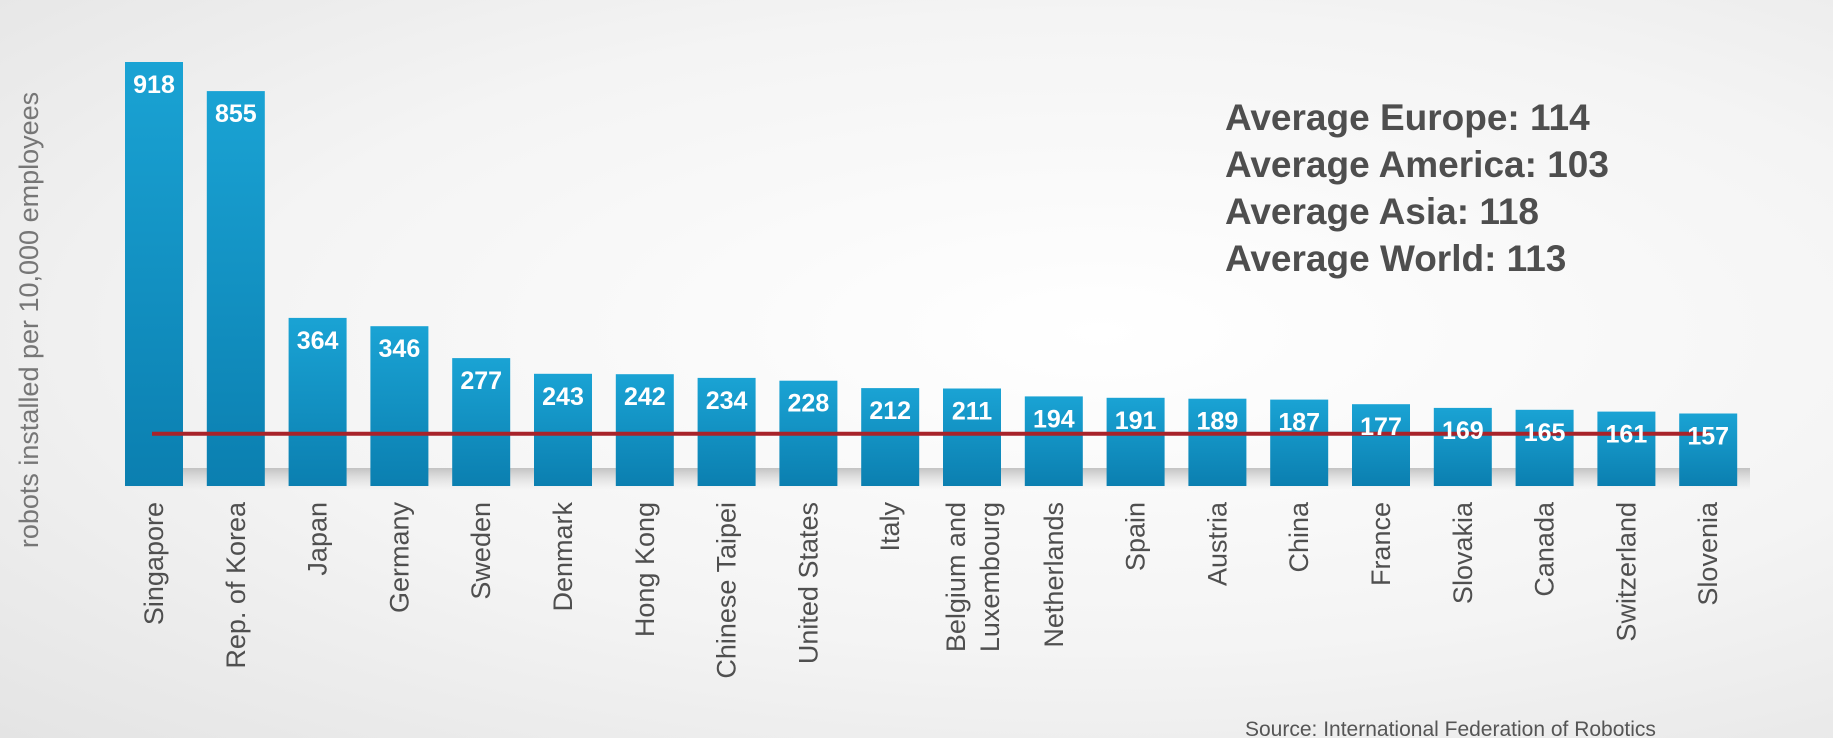  I want to click on value-label-chinese-taipei: 234, so click(727, 401).